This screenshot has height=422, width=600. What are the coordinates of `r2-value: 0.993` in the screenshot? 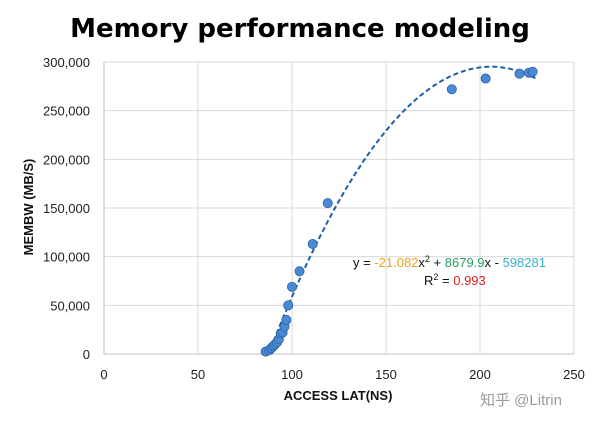 It's located at (469, 280).